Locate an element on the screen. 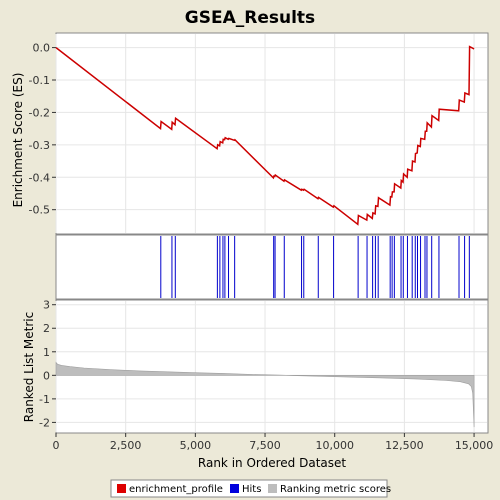 The image size is (500, 500). enrichment-y-tick-label: -0.4 is located at coordinates (39, 177).